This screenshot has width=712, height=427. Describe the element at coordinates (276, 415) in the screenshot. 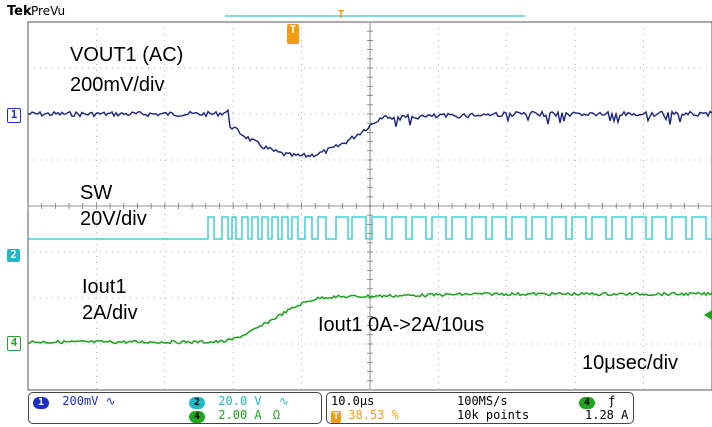

I see `ch4-coupling-icon: Ω` at that location.